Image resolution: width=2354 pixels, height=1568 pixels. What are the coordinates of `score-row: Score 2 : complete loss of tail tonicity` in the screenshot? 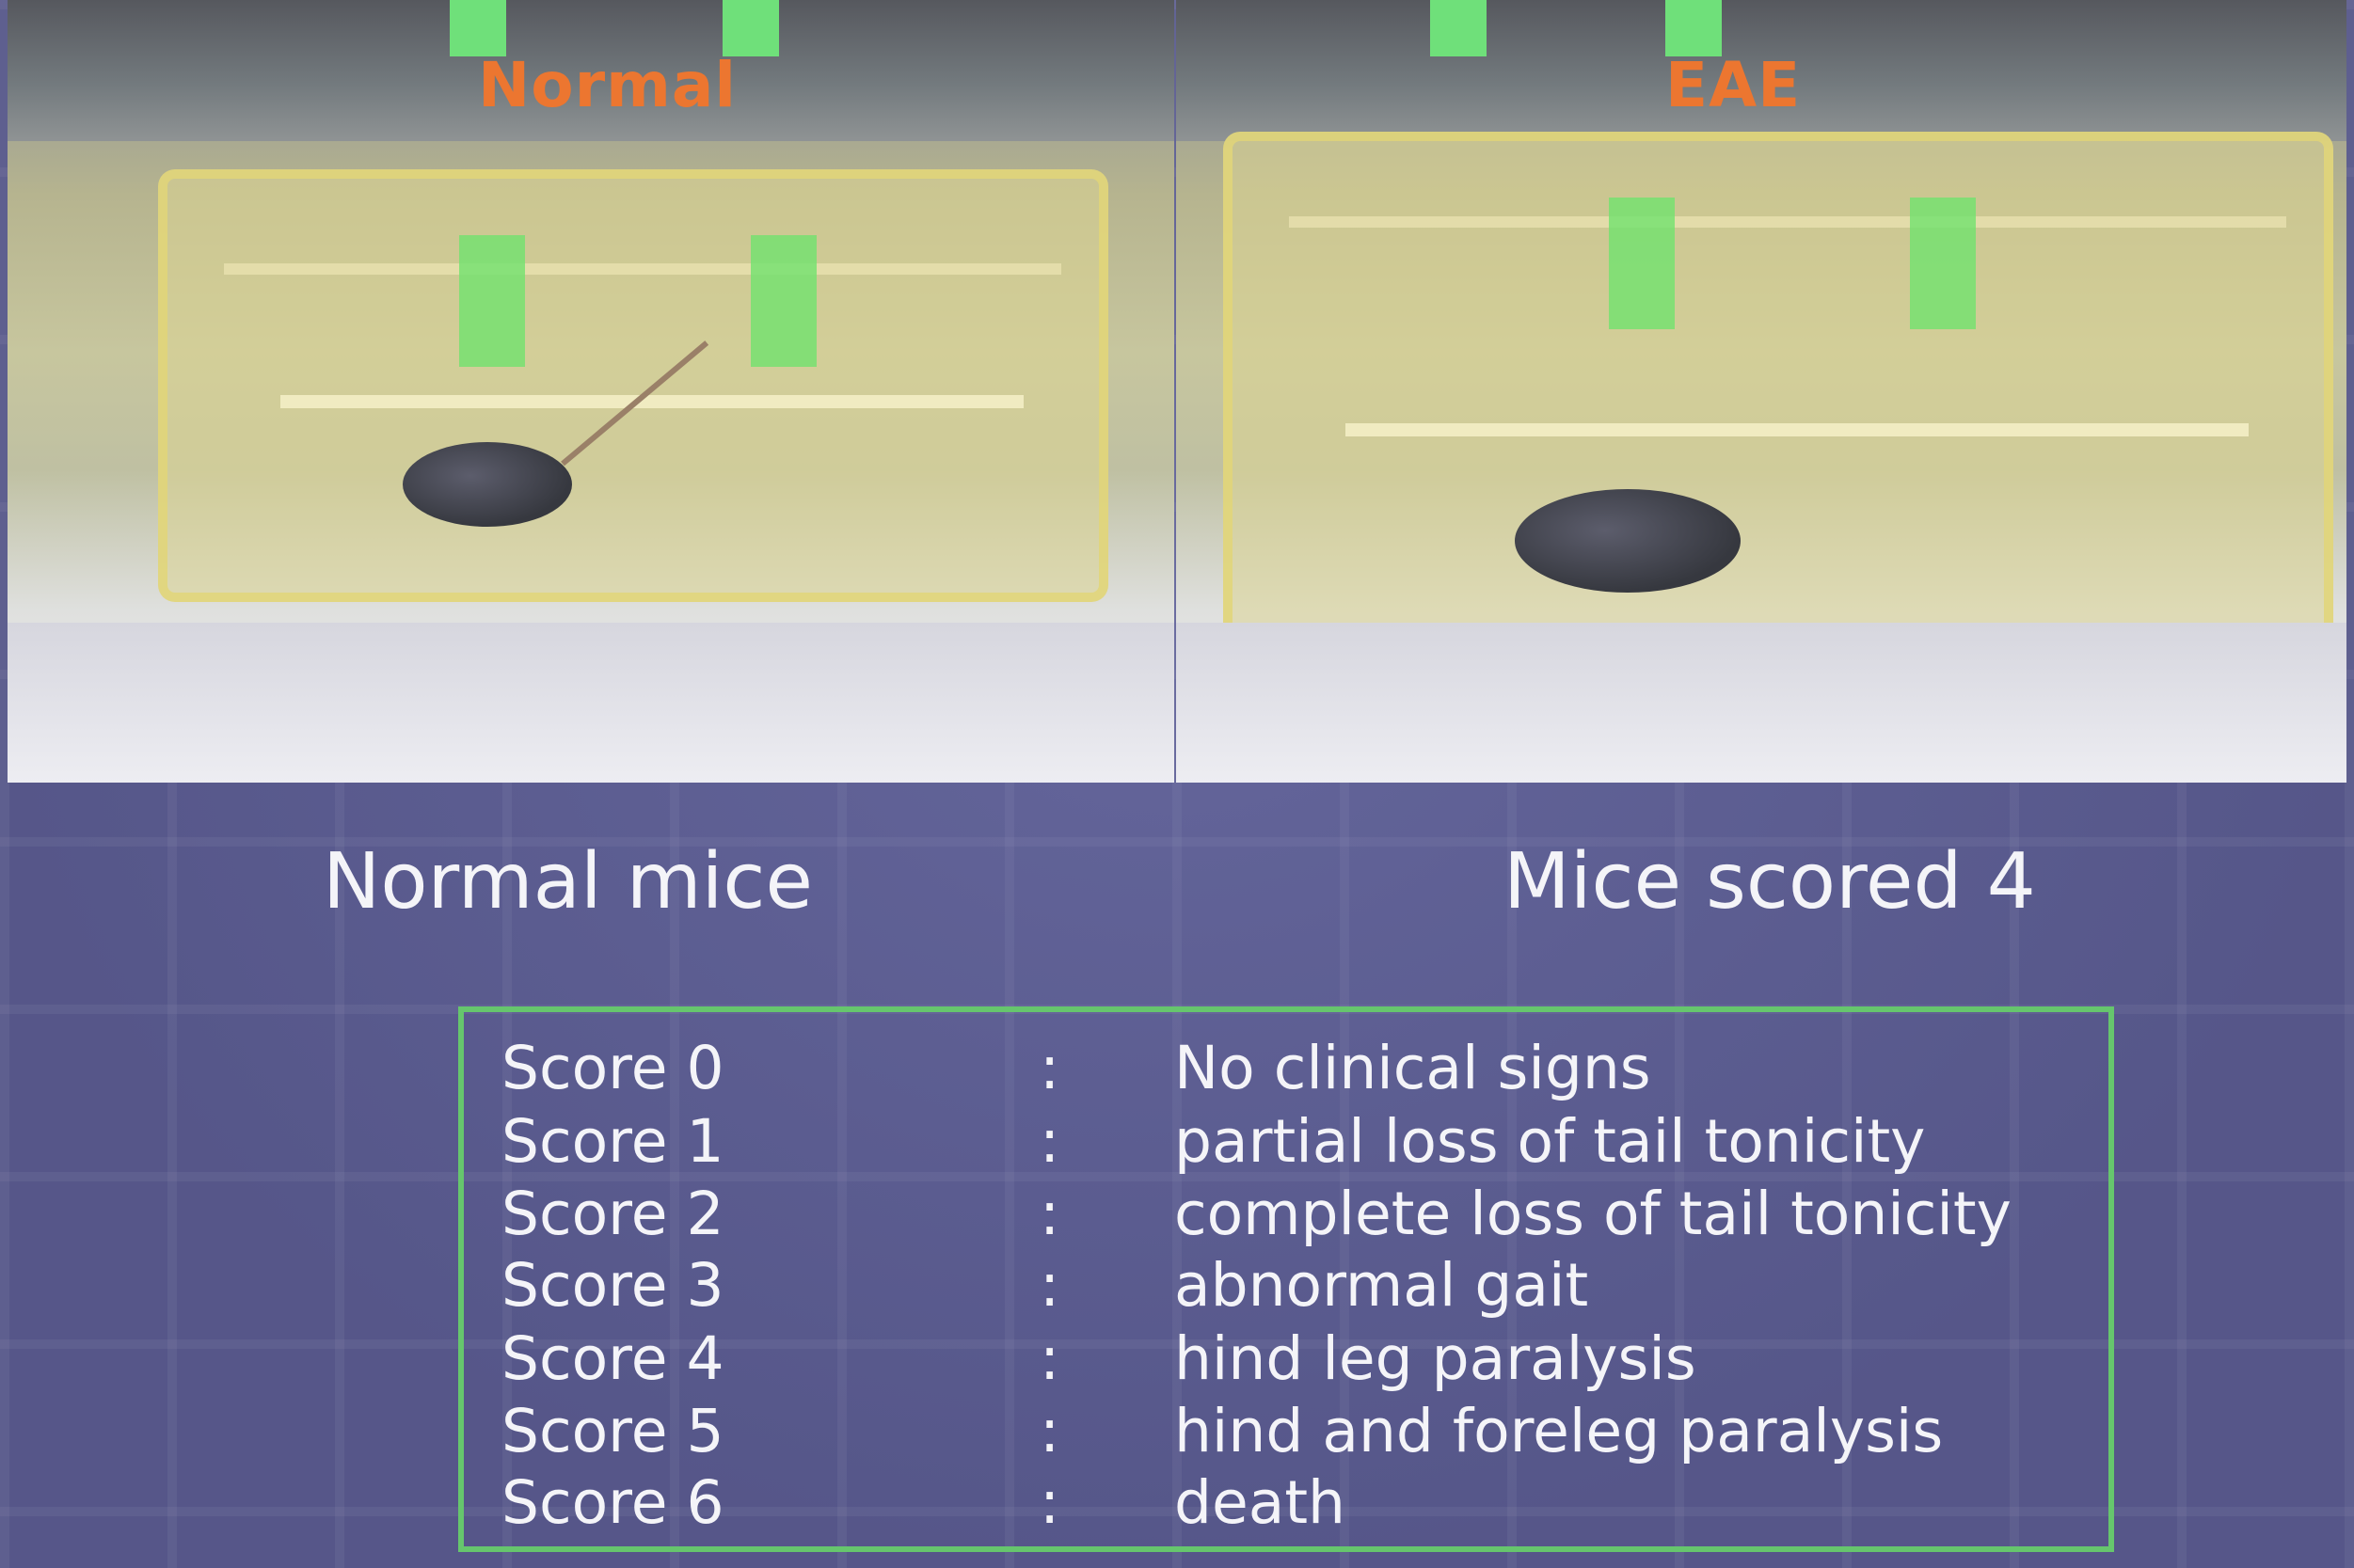 It's located at (1286, 1215).